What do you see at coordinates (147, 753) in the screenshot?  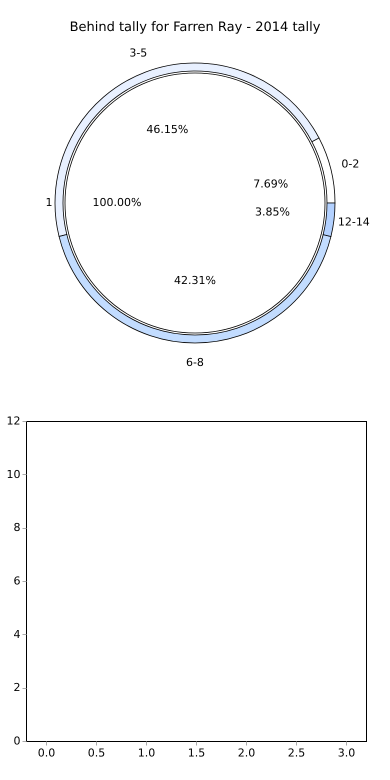 I see `x-tick-label: 1.0` at bounding box center [147, 753].